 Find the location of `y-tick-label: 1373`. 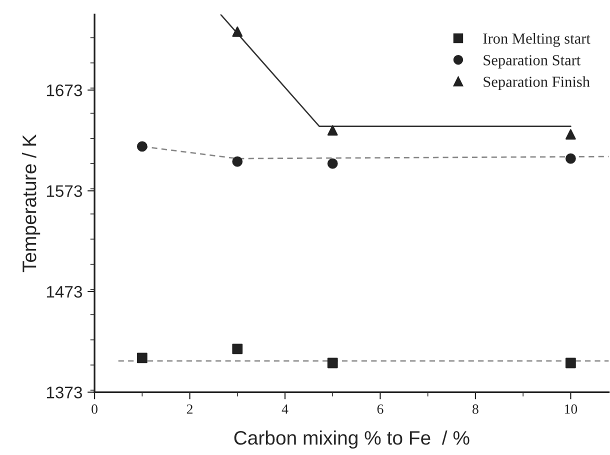

y-tick-label: 1373 is located at coordinates (64, 392).